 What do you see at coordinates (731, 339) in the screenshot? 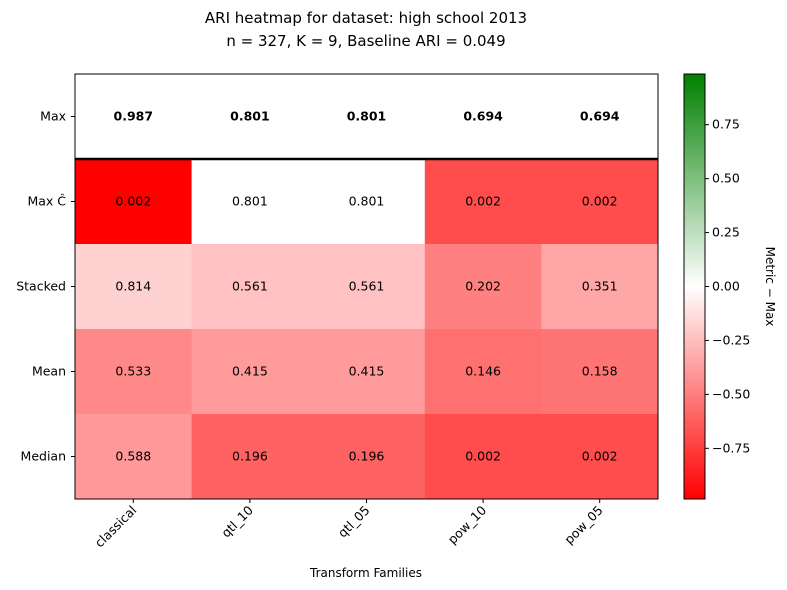
I see `colorbar-tick-label: −0.25` at bounding box center [731, 339].